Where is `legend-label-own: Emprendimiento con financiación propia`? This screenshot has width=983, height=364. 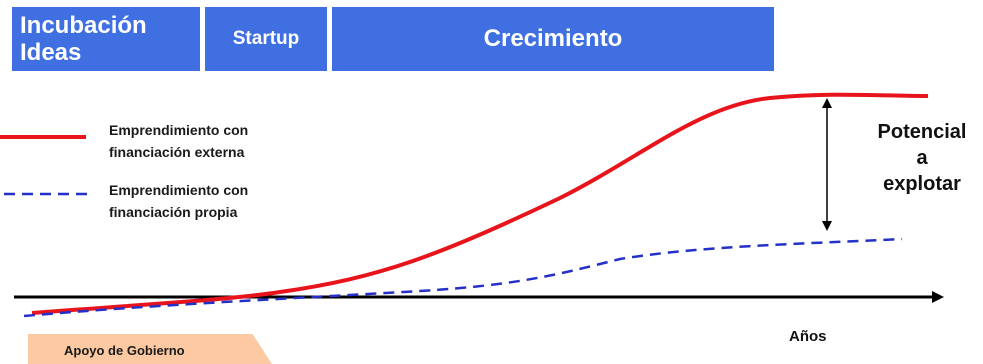
legend-label-own: Emprendimiento con financiación propia is located at coordinates (179, 201).